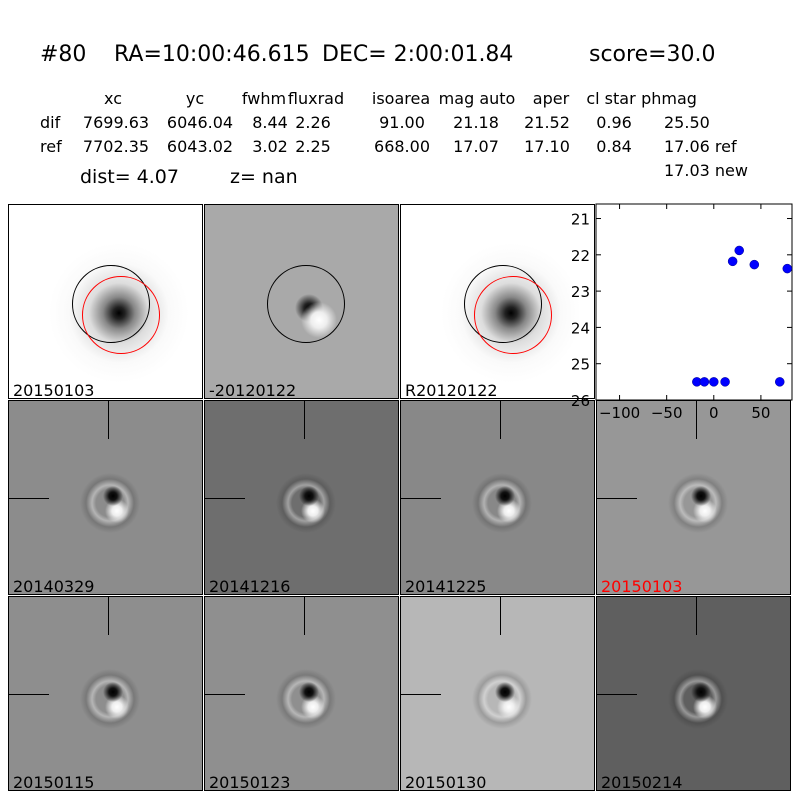  Describe the element at coordinates (113, 98) in the screenshot. I see `column-header: xc` at that location.